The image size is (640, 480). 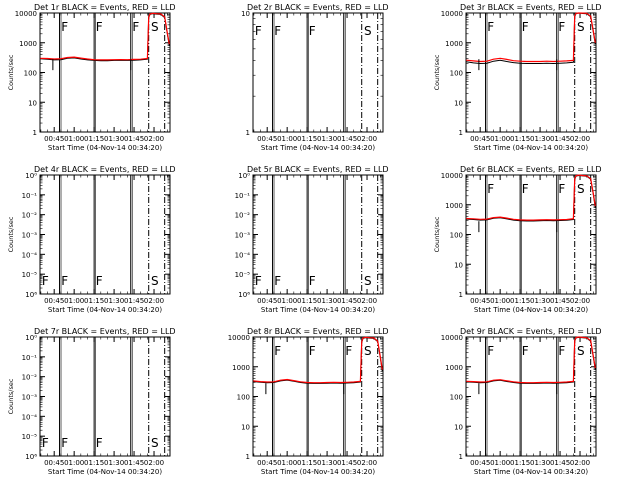 What do you see at coordinates (243, 216) in the screenshot?
I see `y-tick-label: 10⁻²` at bounding box center [243, 216].